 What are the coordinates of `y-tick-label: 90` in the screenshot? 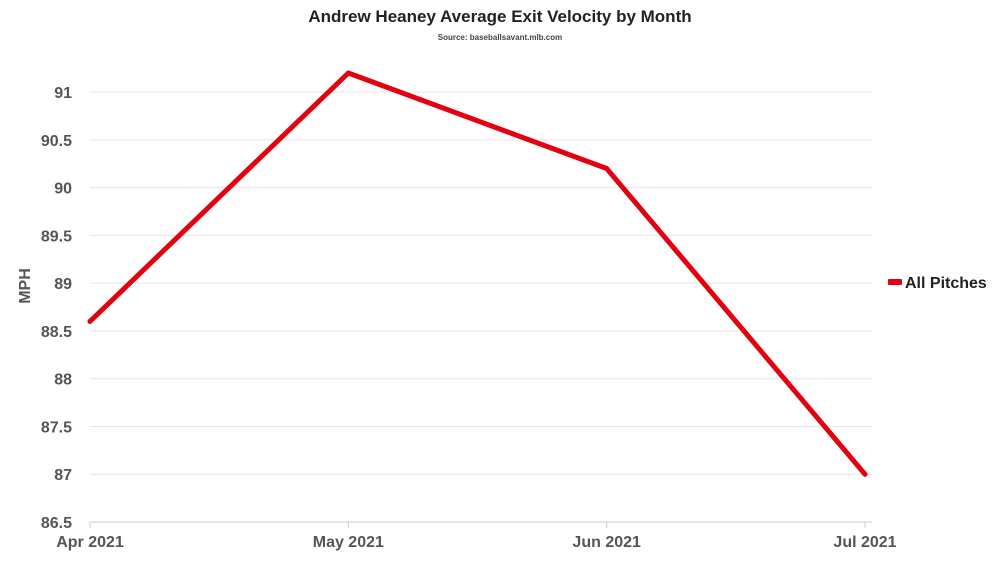 It's located at (63, 189).